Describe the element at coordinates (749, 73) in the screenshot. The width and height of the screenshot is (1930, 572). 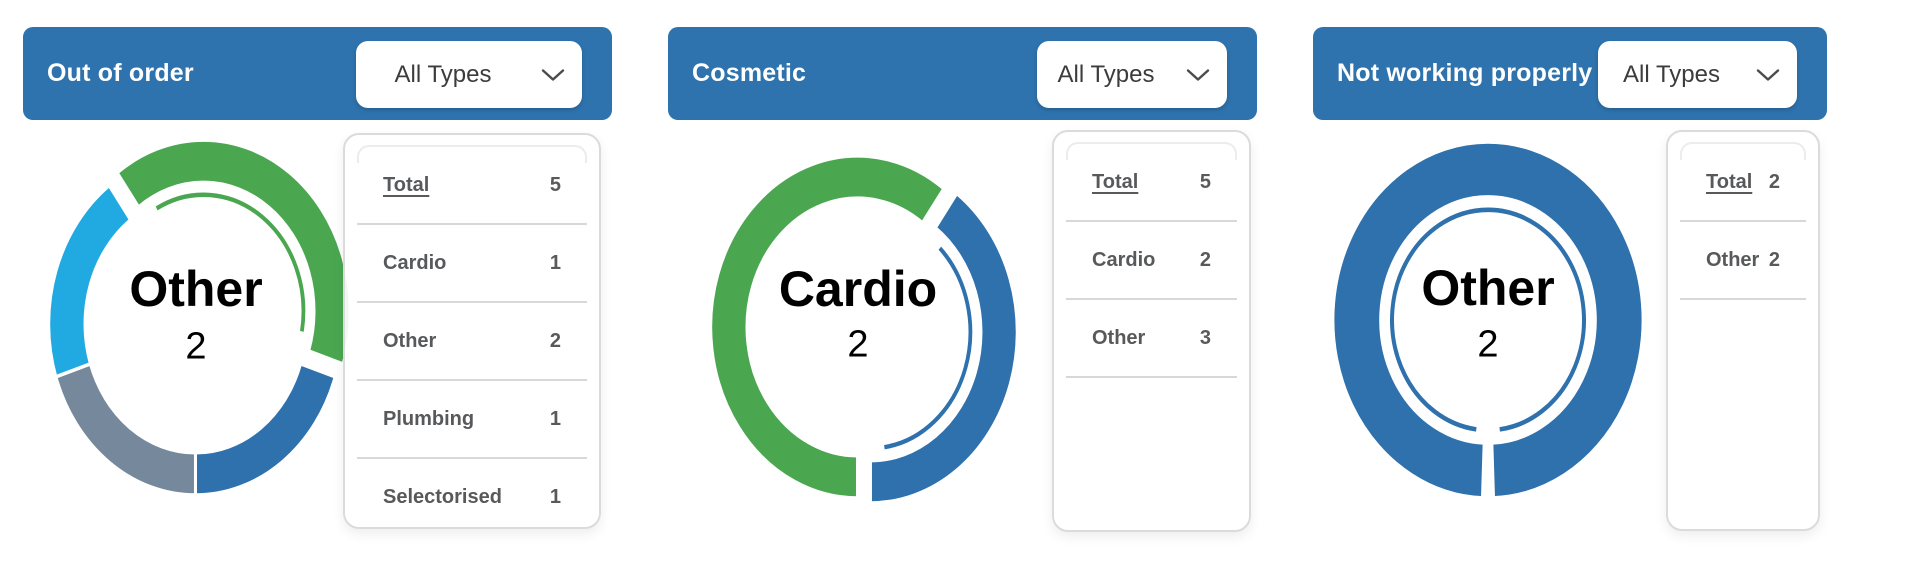
I see `panel-title: Cosmetic` at that location.